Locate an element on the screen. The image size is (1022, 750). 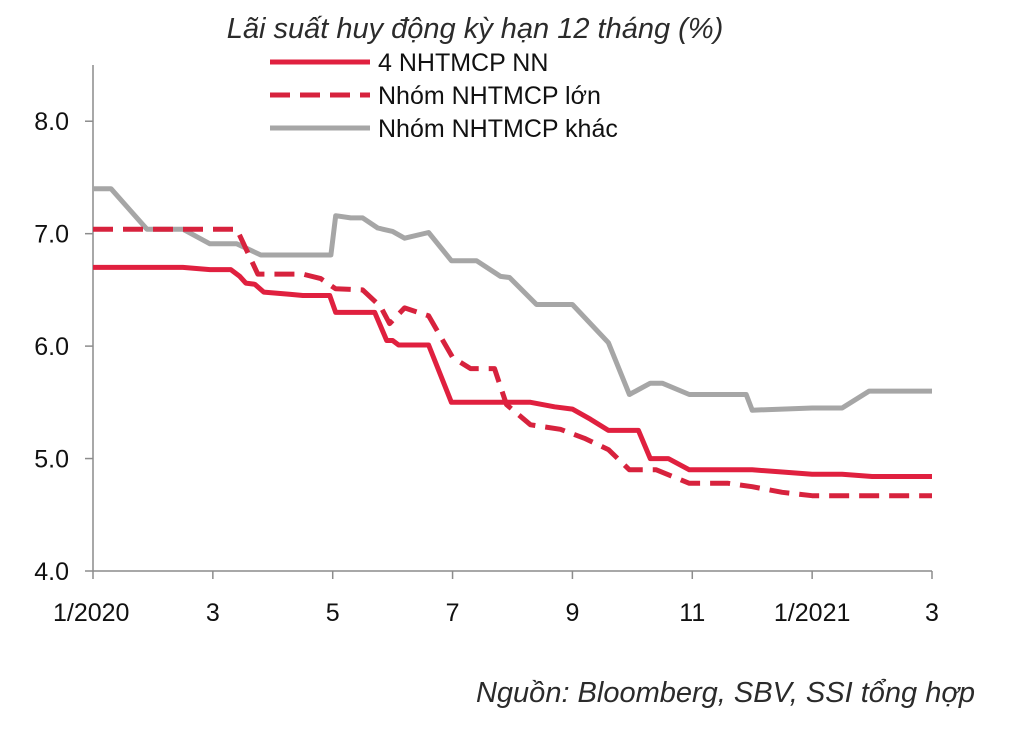
y-tick-label: 4.0 is located at coordinates (51, 572).